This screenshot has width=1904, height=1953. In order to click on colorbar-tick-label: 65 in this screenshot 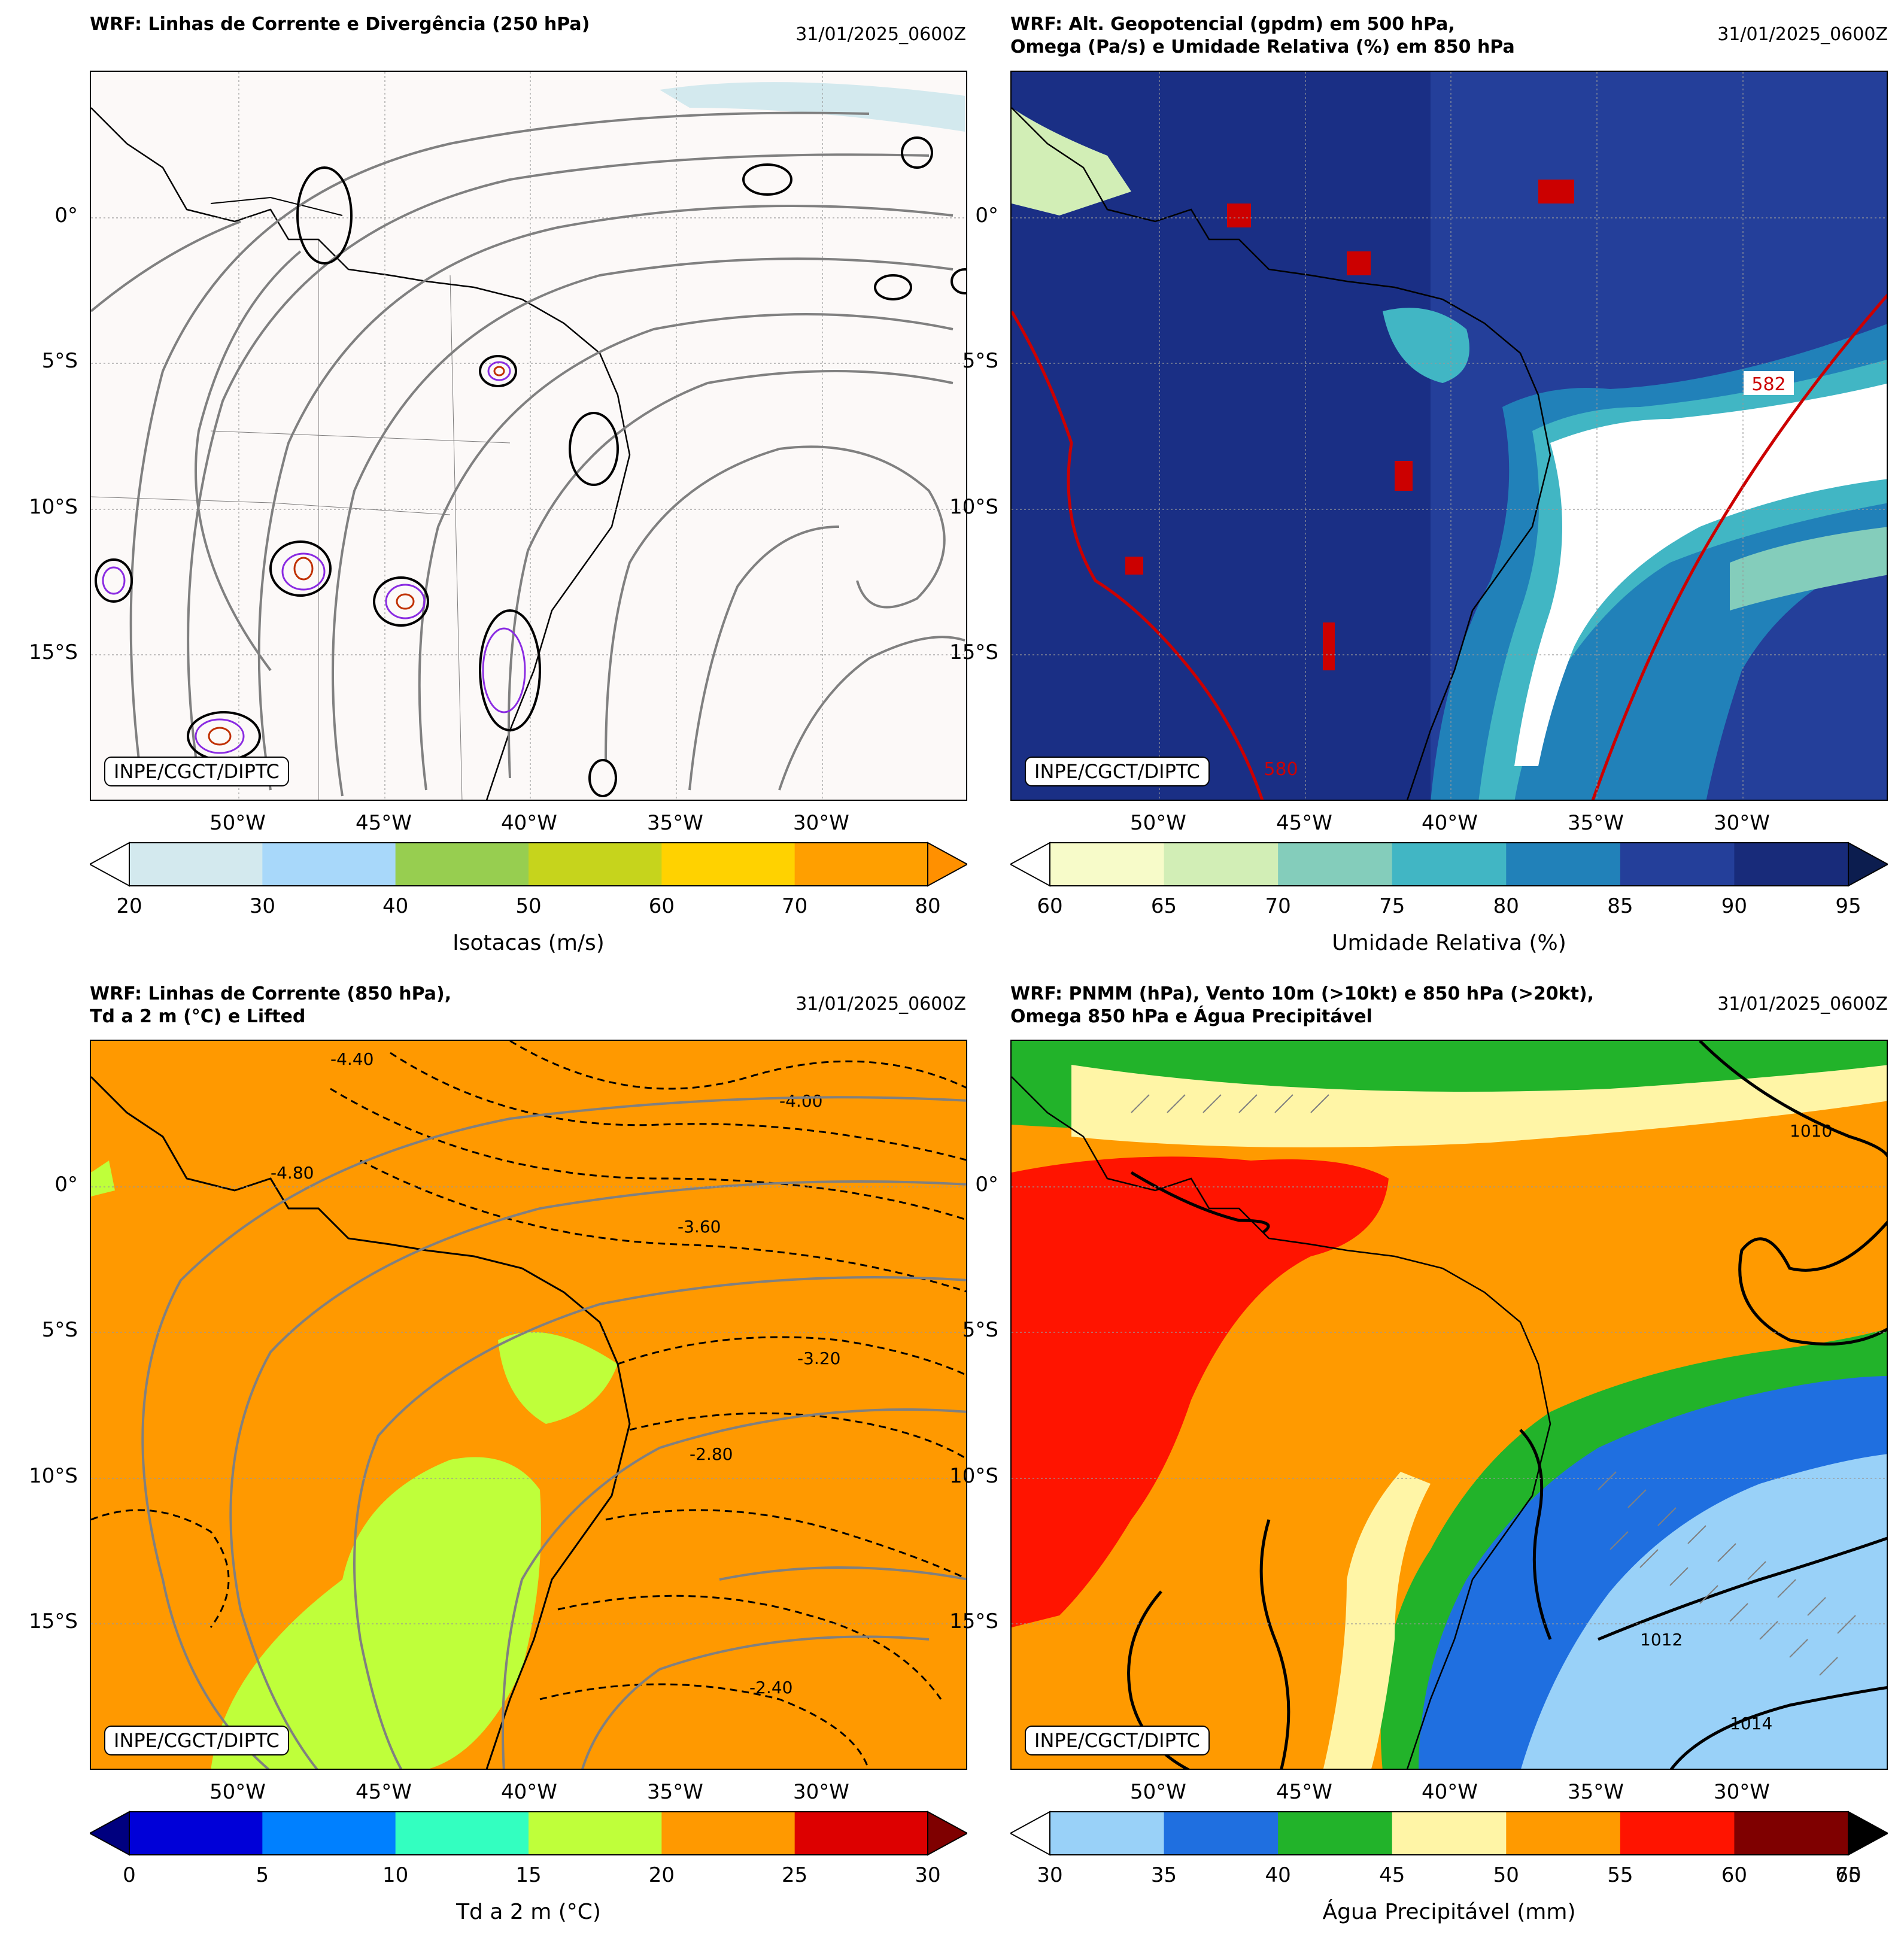, I will do `click(1164, 906)`.